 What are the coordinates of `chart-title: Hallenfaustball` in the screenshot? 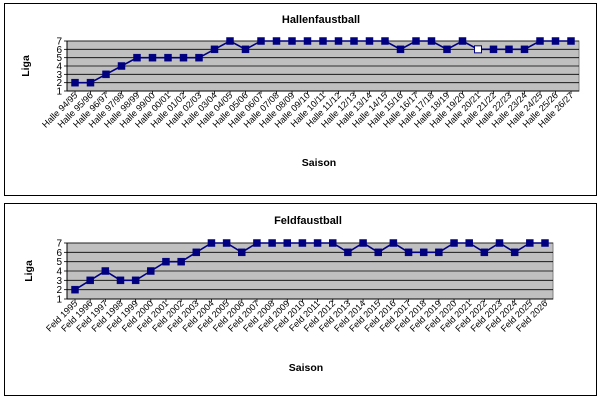 It's located at (321, 20).